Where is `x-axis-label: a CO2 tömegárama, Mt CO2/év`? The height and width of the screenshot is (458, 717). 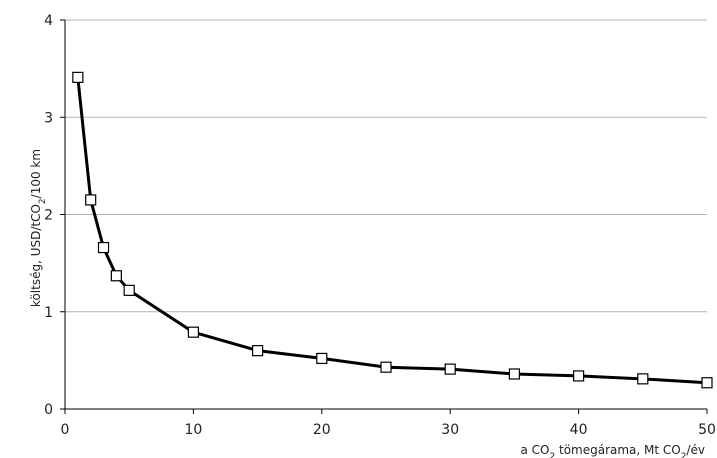 x-axis-label: a CO2 tömegárama, Mt CO2/év is located at coordinates (612, 450).